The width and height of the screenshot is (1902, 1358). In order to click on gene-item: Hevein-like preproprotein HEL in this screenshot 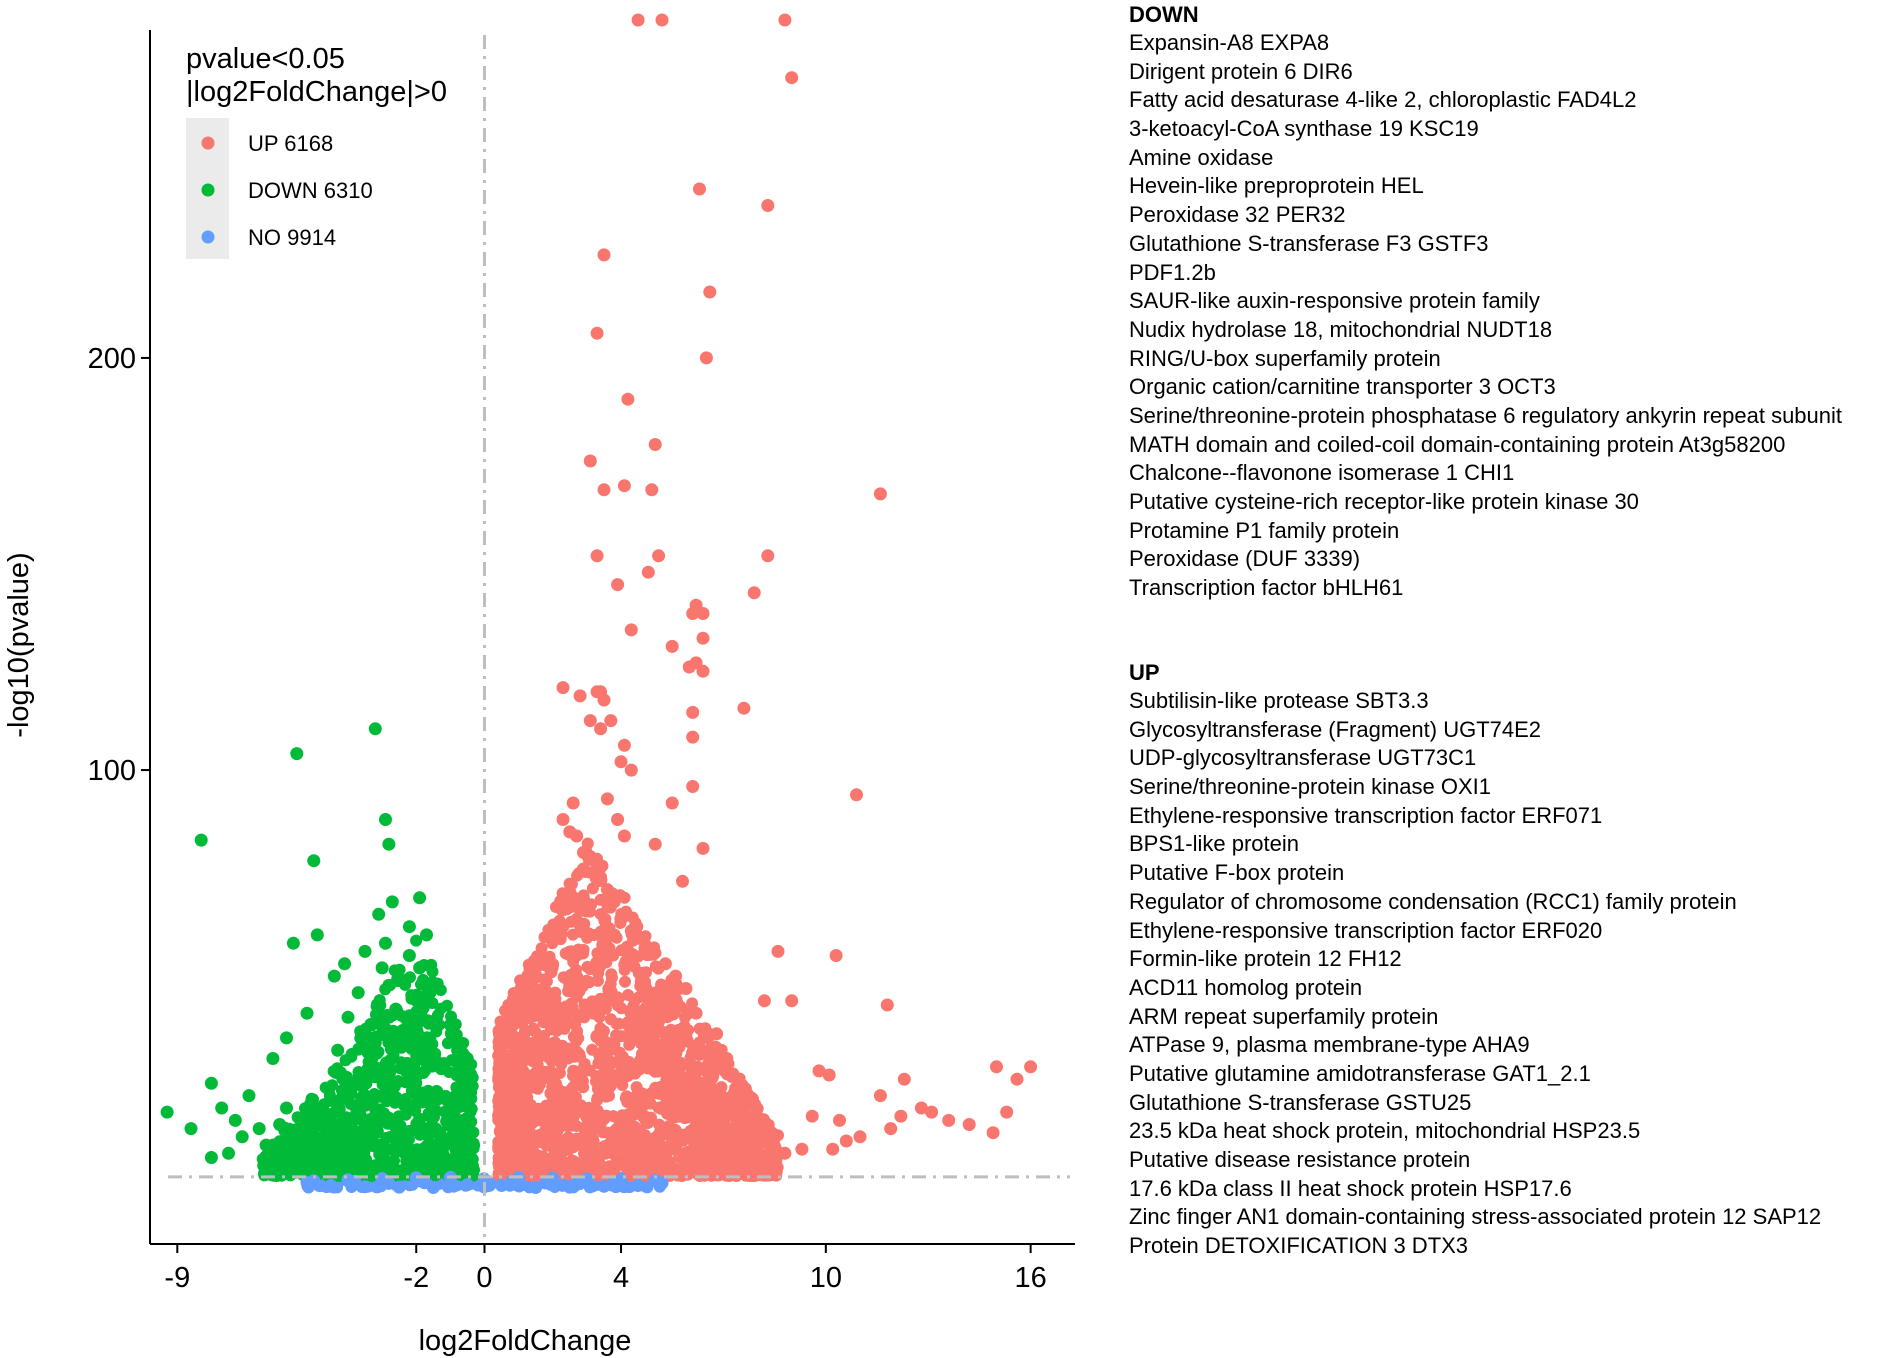, I will do `click(1276, 186)`.